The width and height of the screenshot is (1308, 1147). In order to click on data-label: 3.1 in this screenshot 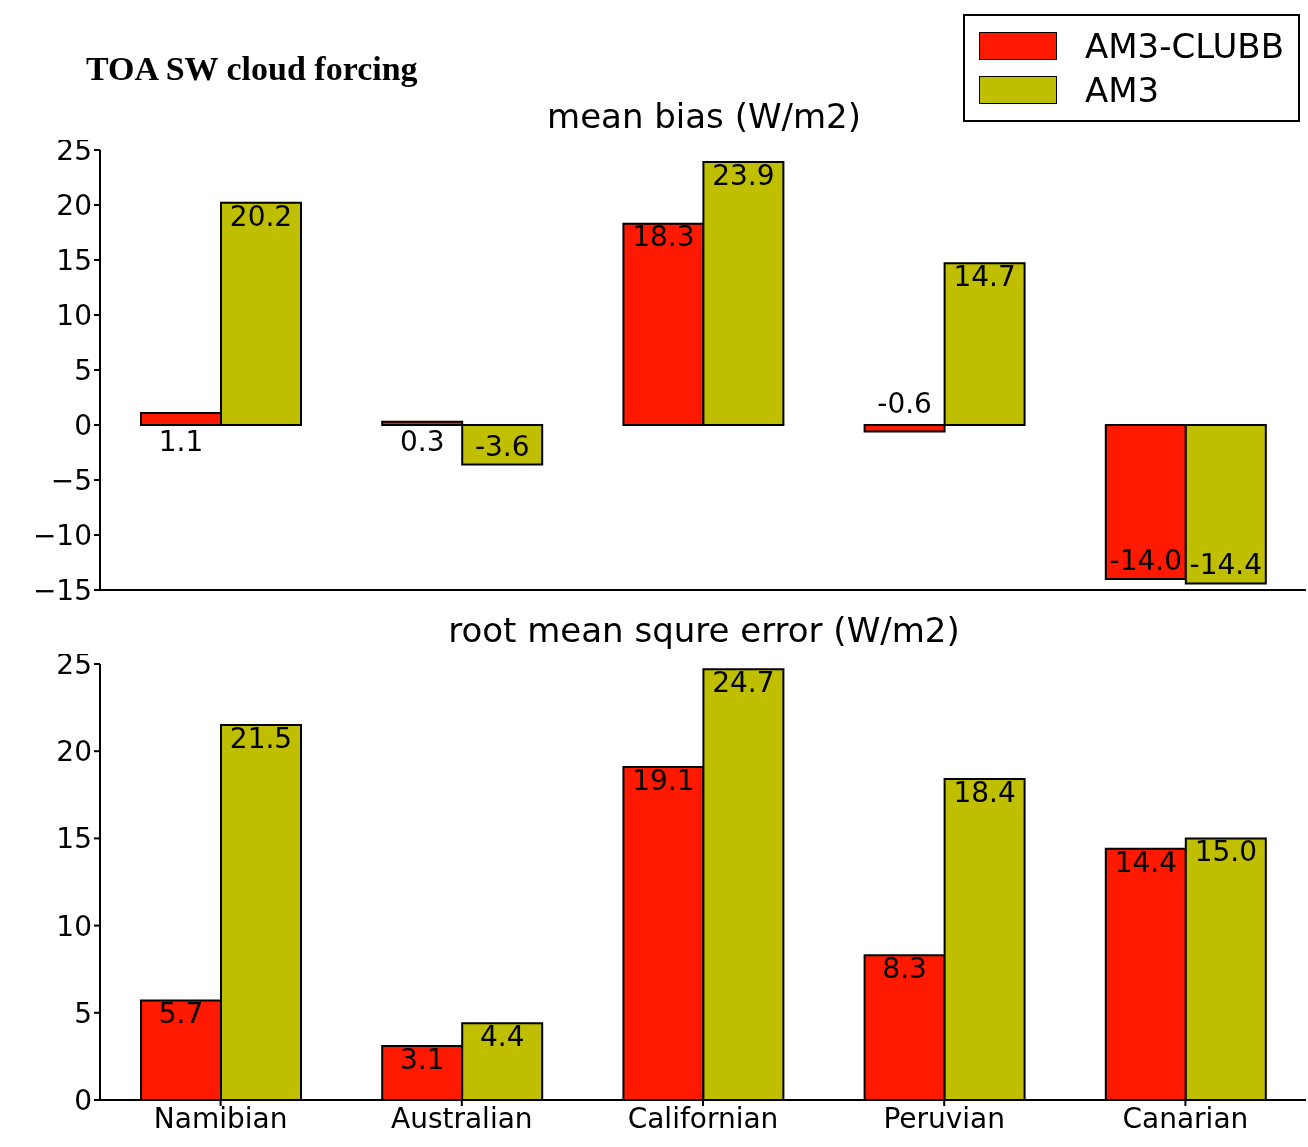, I will do `click(422, 1059)`.